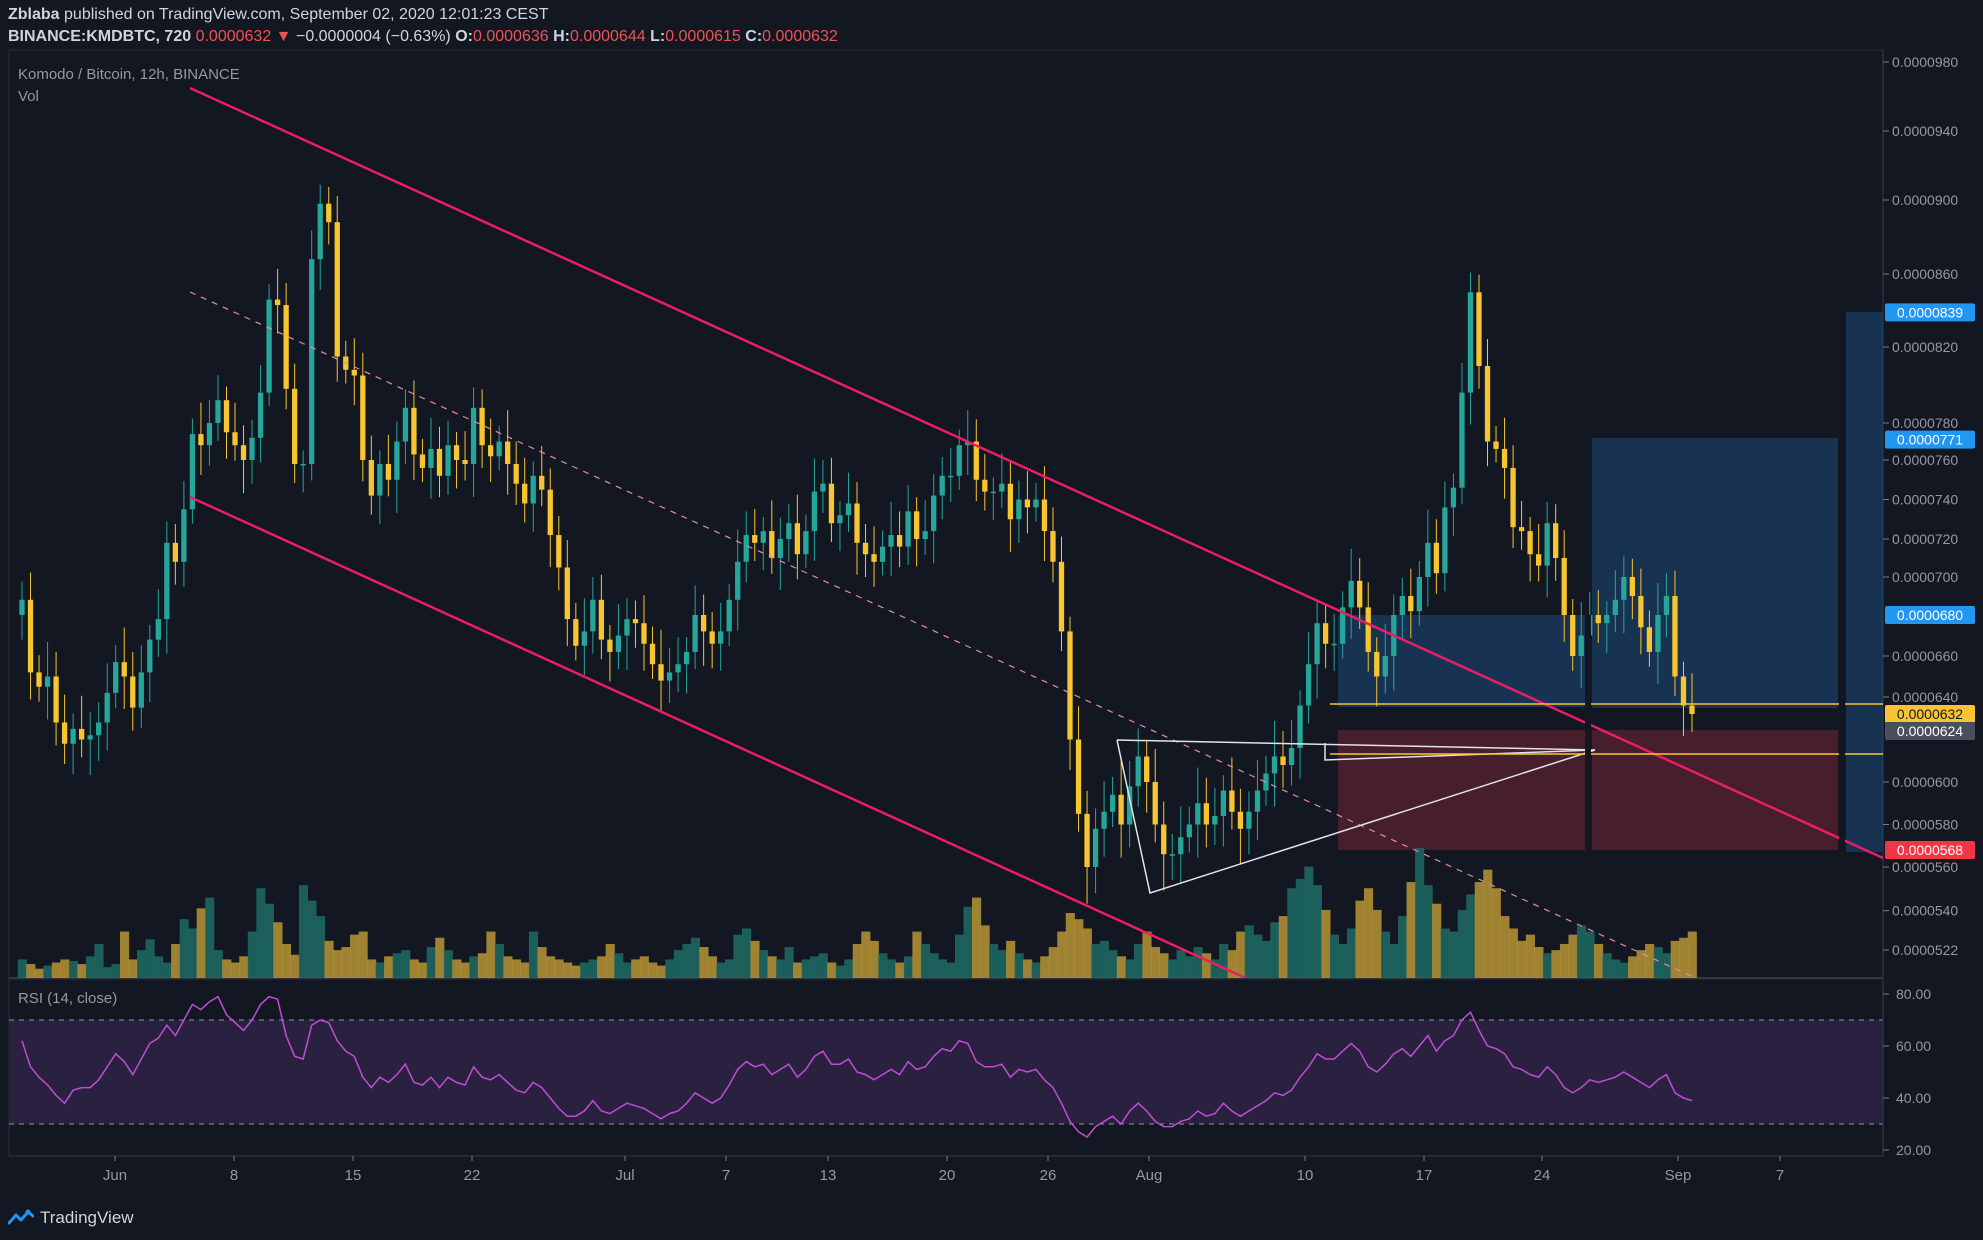  I want to click on rsi-line, so click(857, 1066).